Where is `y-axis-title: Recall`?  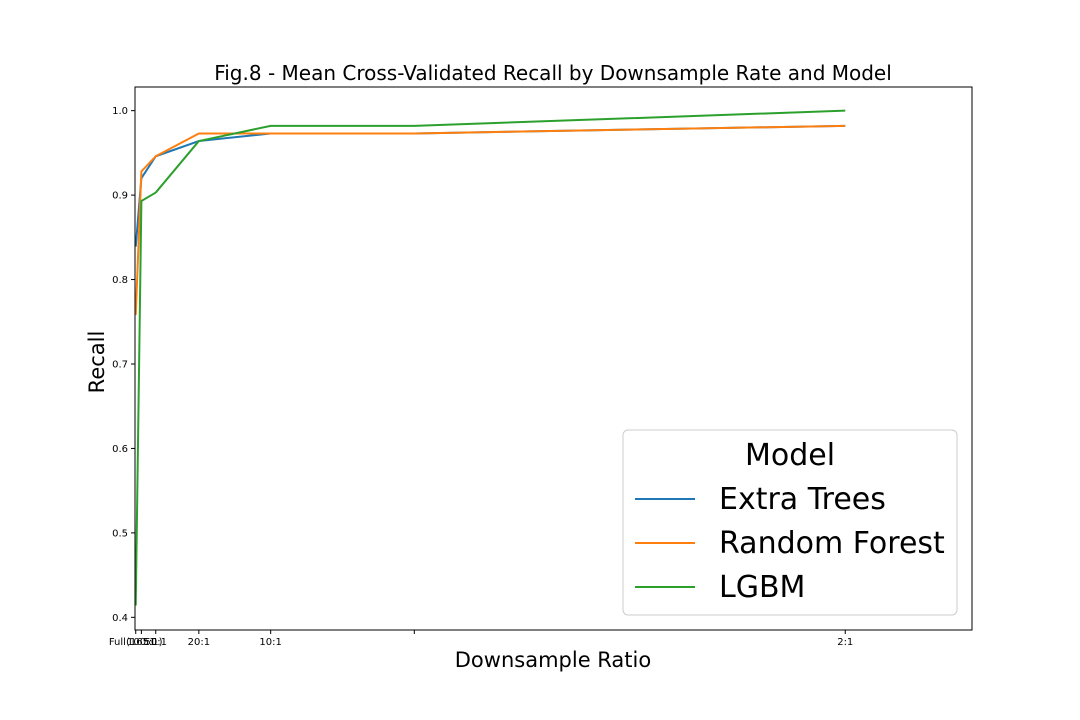
y-axis-title: Recall is located at coordinates (97, 362).